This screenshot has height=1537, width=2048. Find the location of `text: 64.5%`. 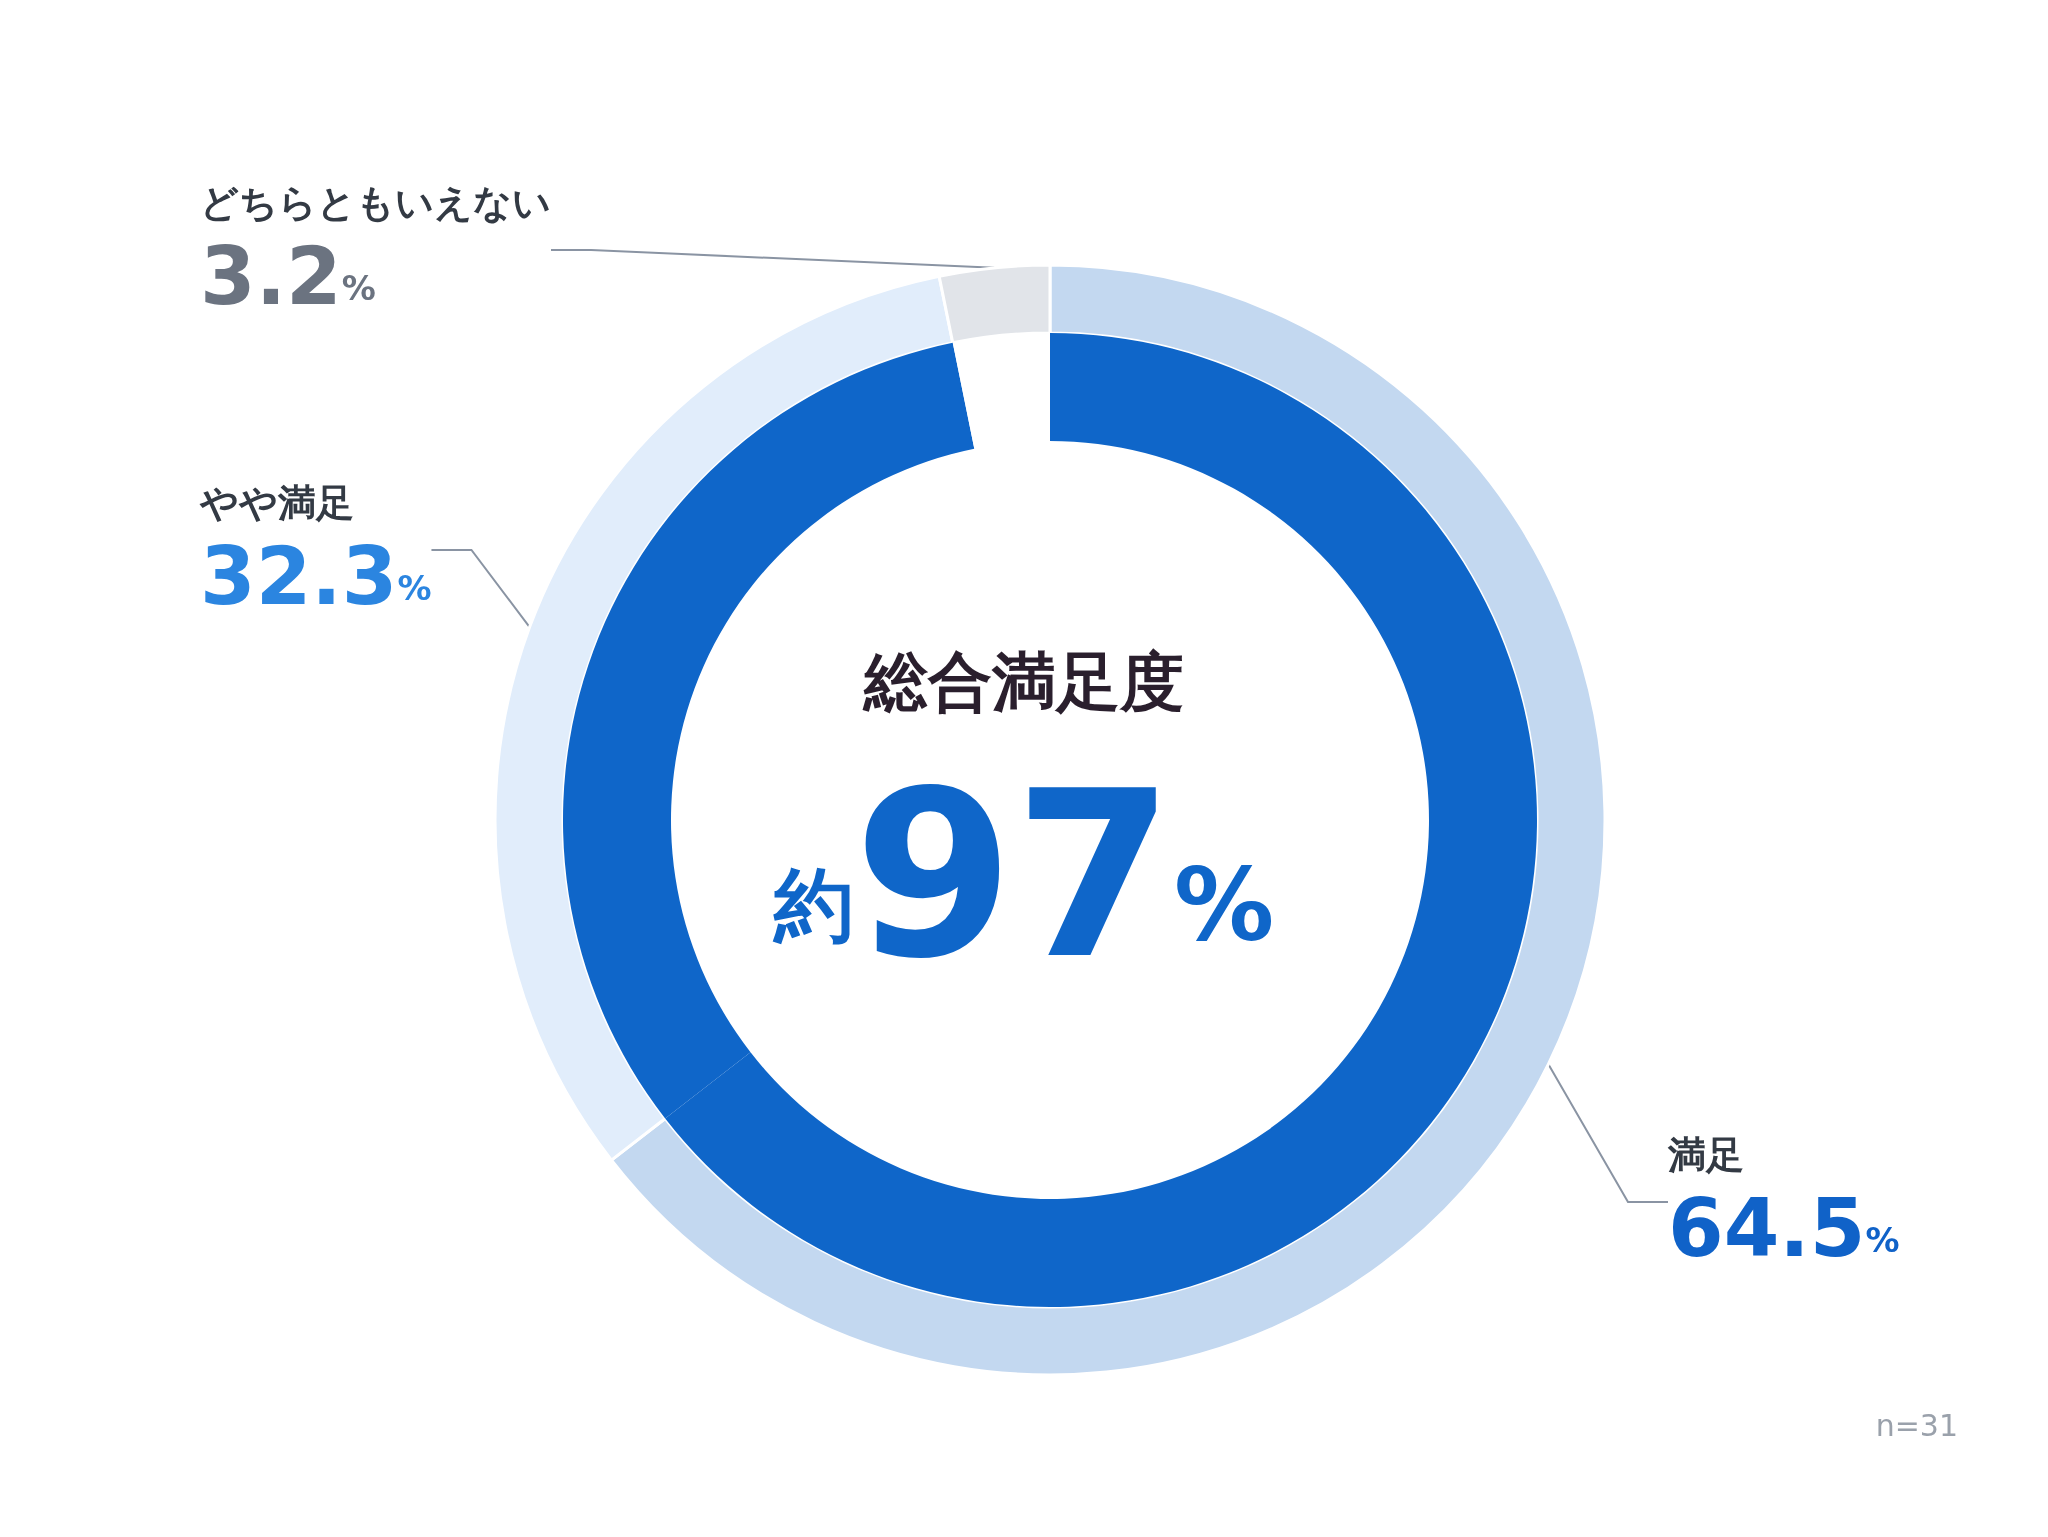

text: 64.5% is located at coordinates (1784, 1228).